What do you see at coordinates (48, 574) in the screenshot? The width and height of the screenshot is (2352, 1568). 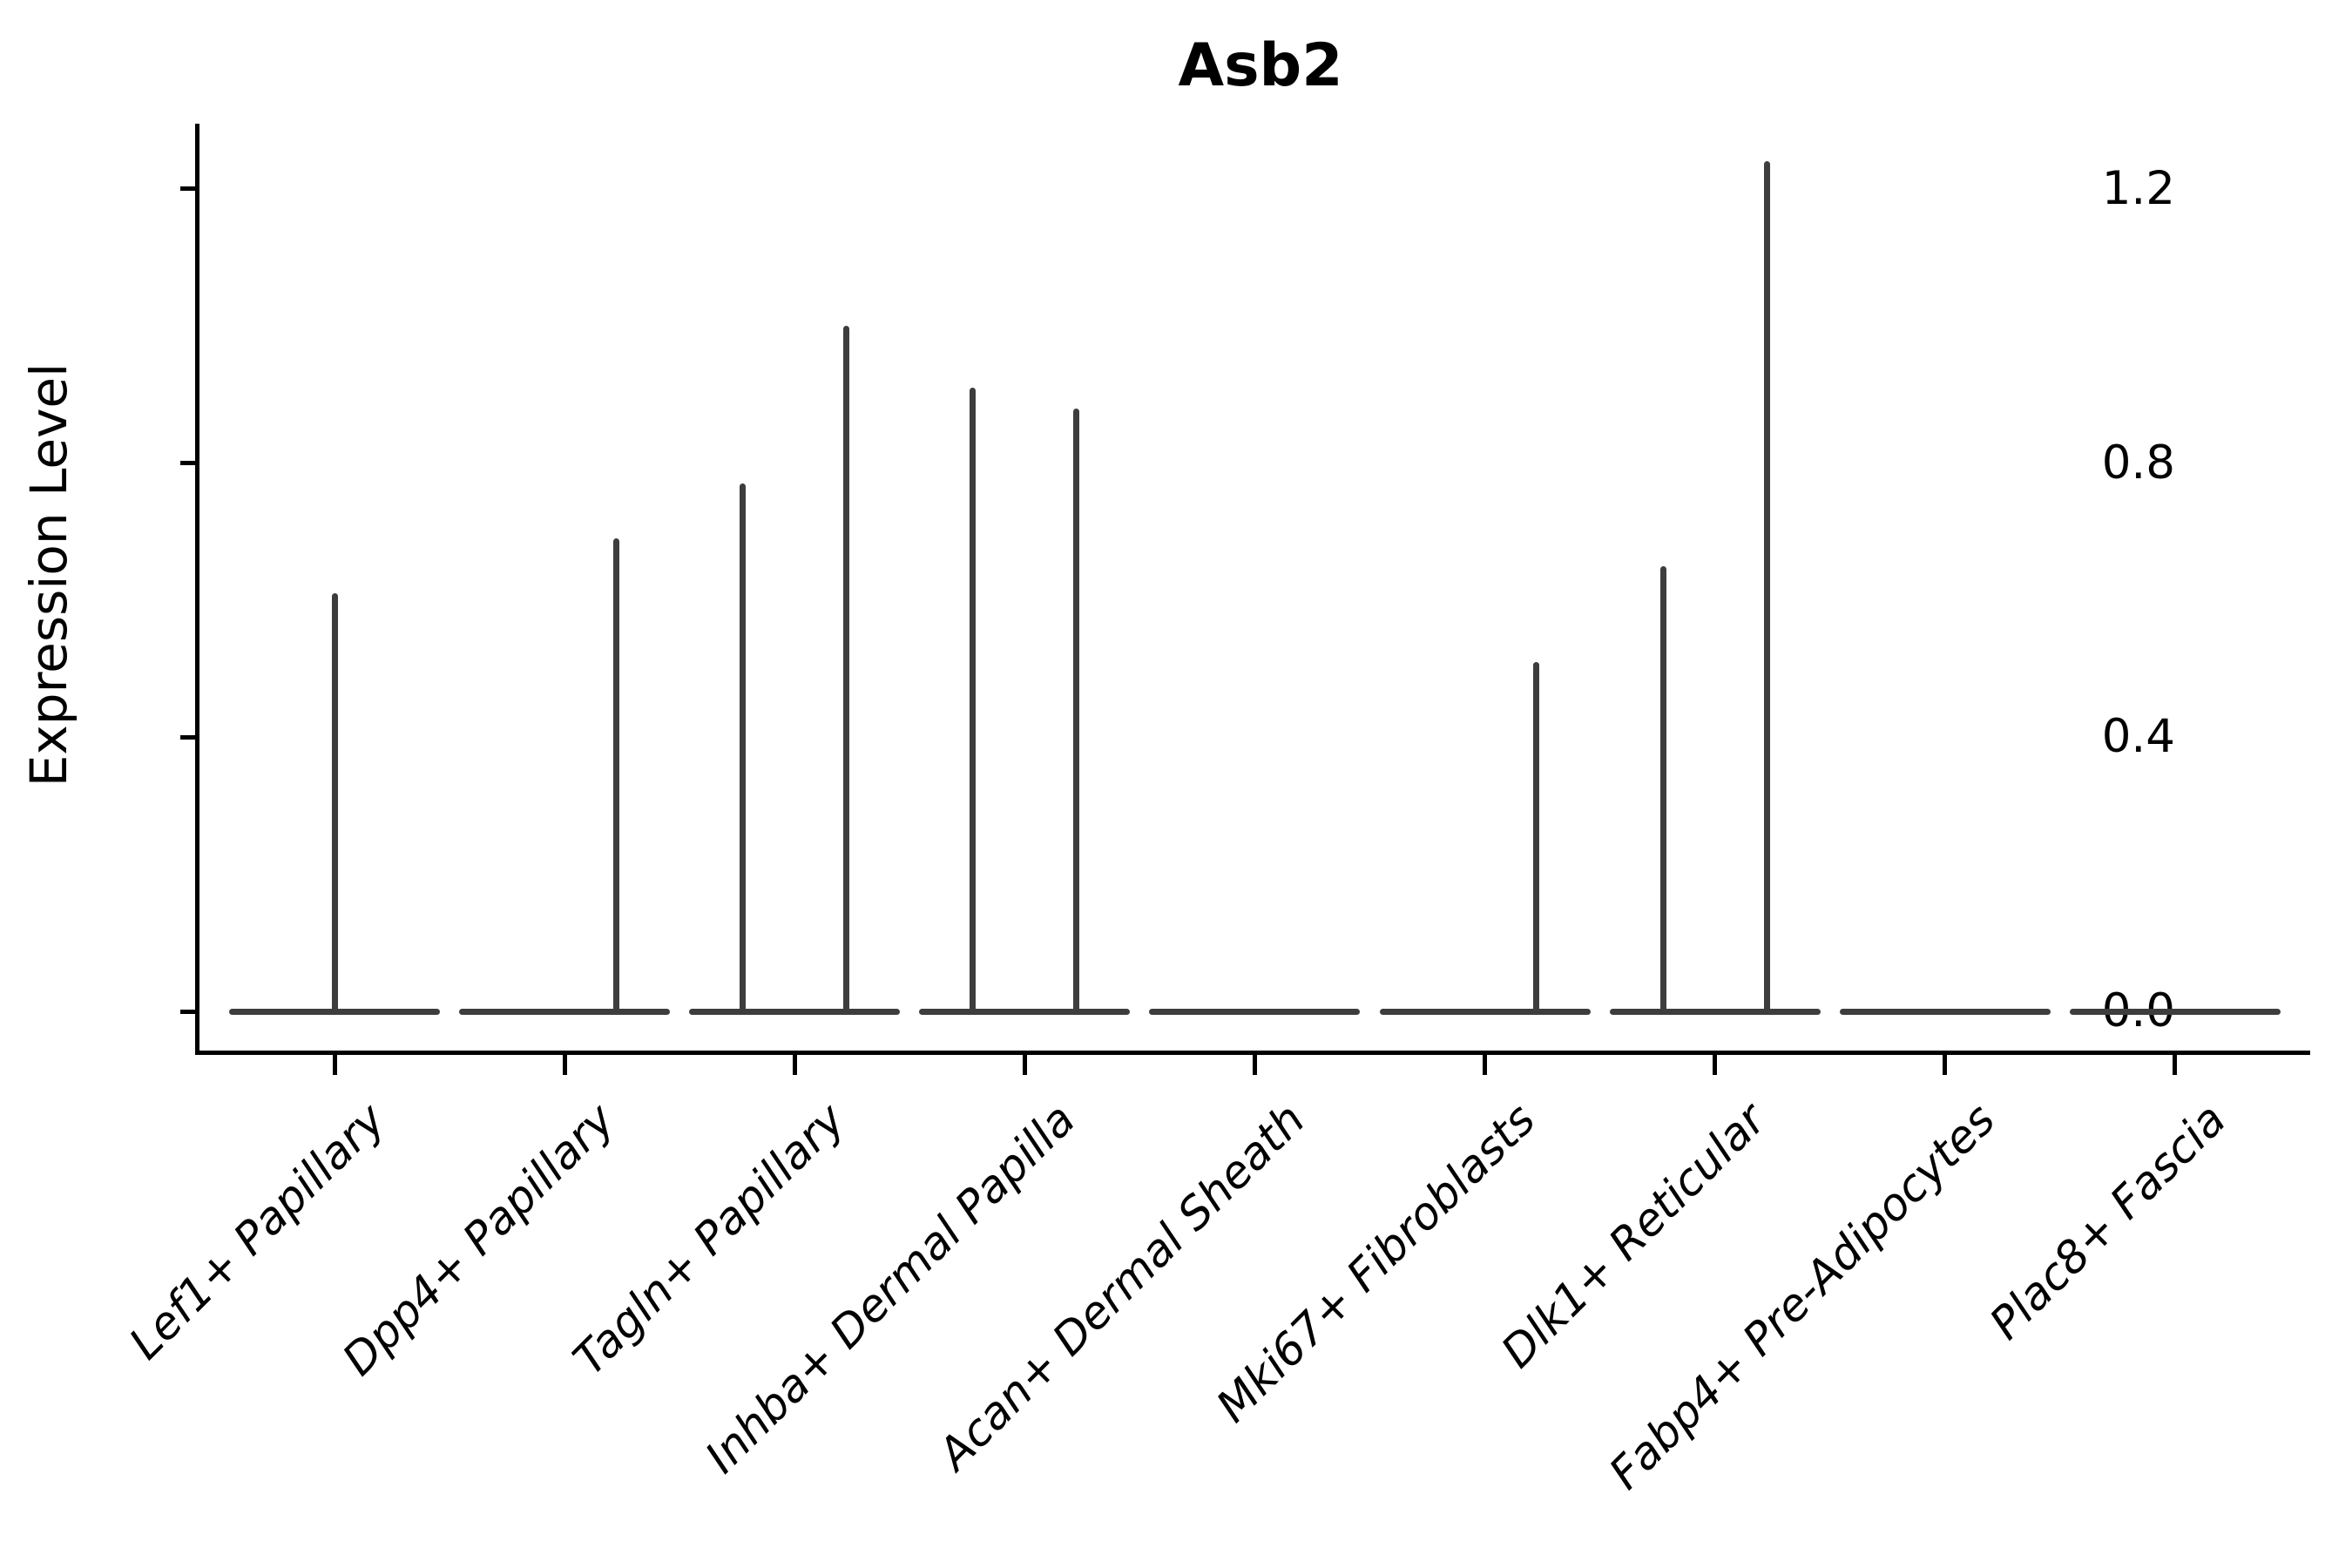 I see `y-axis-label: Expression Level` at bounding box center [48, 574].